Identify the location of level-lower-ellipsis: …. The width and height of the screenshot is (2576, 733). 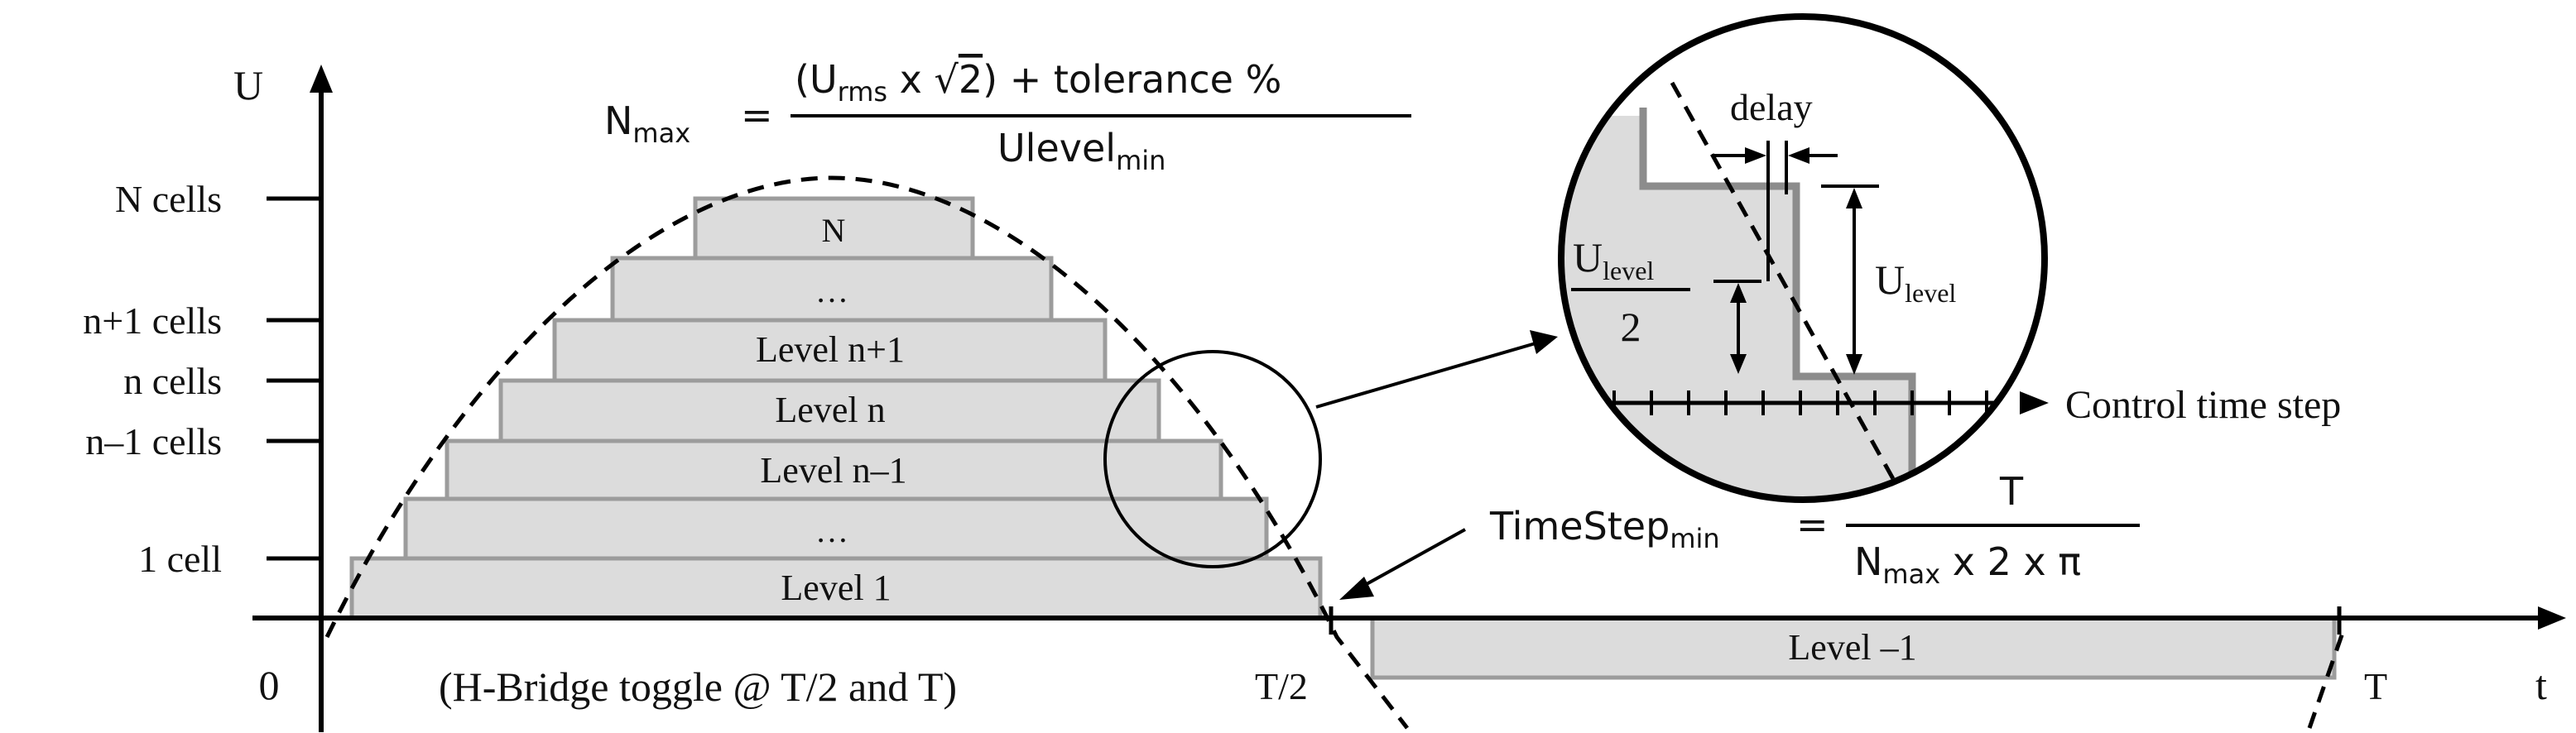
(831, 530).